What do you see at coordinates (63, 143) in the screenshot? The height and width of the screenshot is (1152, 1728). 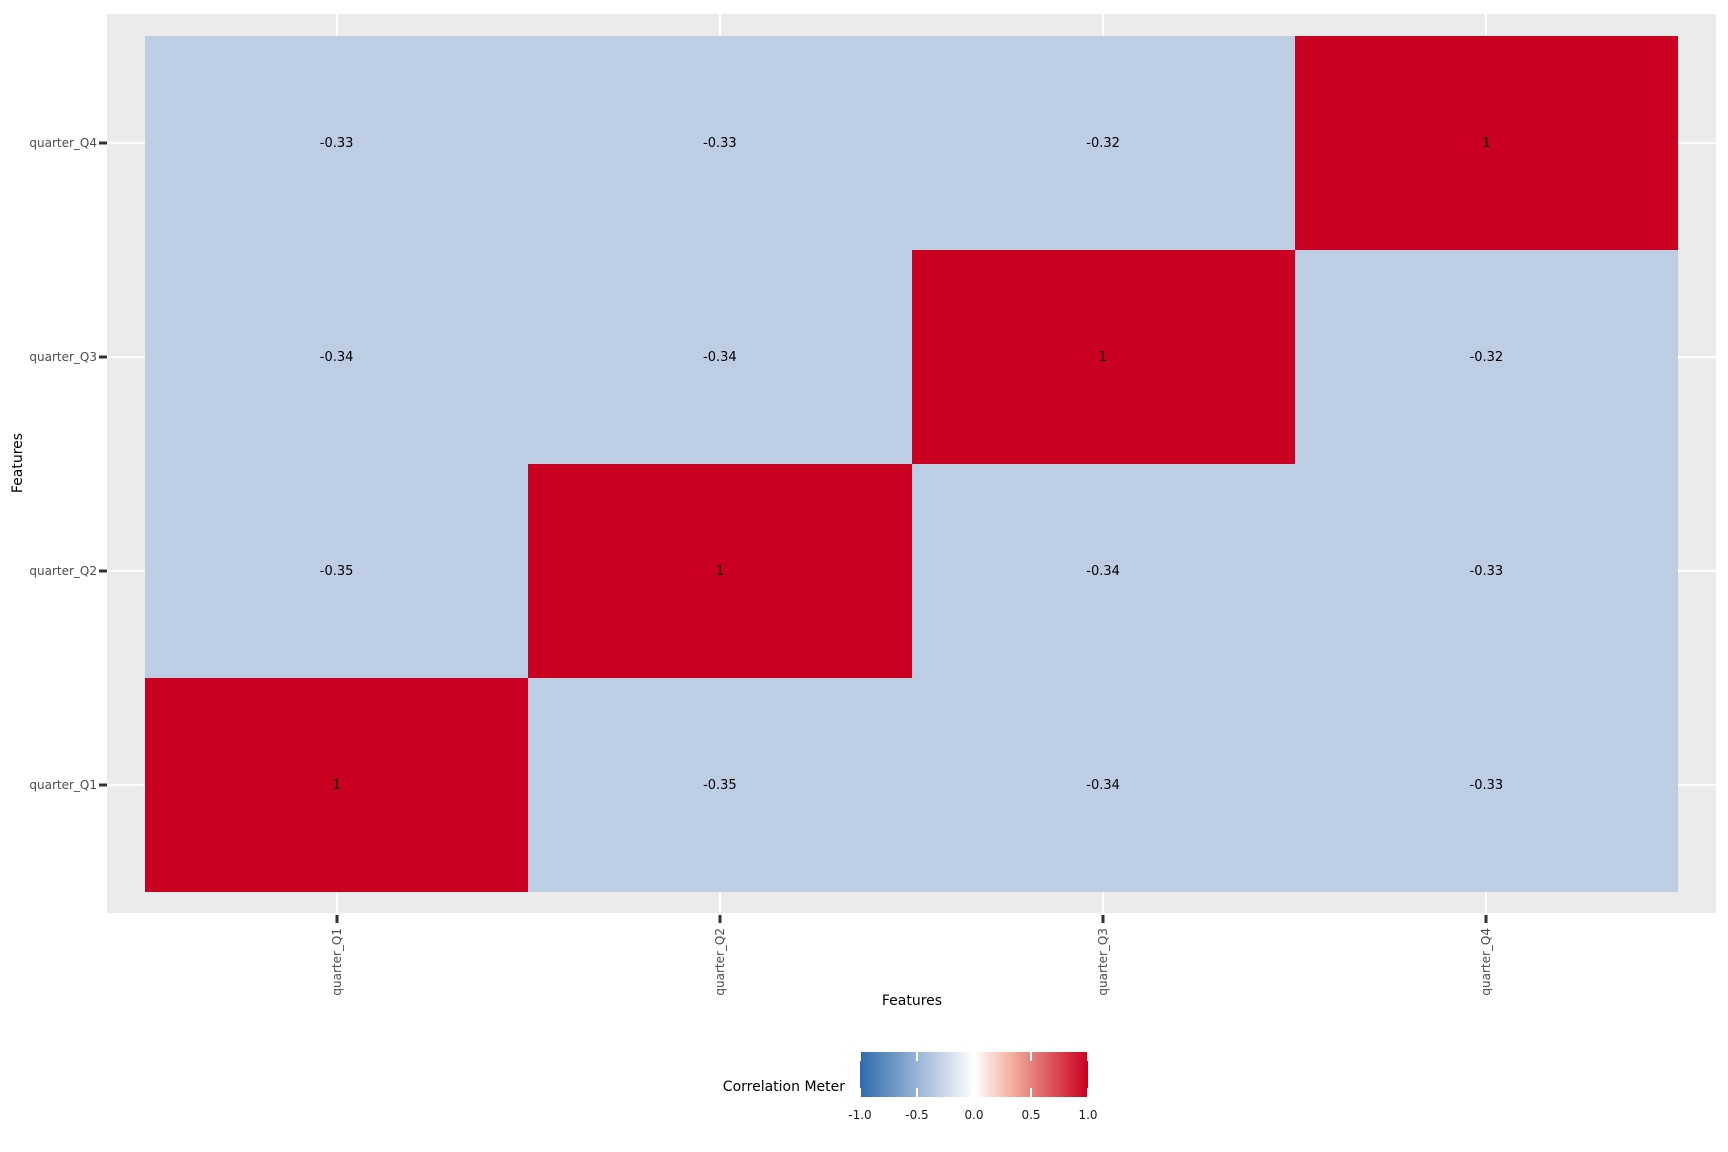 I see `y-tick-label: quarter_Q4` at bounding box center [63, 143].